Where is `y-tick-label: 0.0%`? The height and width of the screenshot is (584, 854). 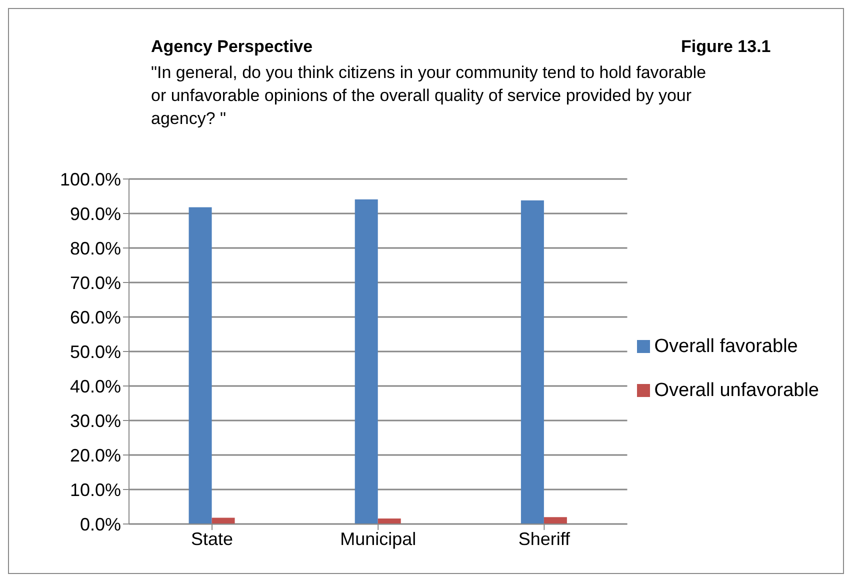 y-tick-label: 0.0% is located at coordinates (100, 524).